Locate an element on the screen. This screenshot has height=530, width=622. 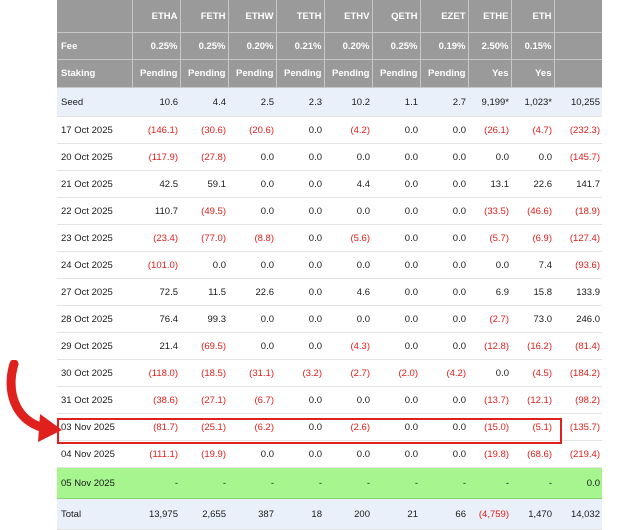
seed-cell: 2.3 is located at coordinates (300, 102).